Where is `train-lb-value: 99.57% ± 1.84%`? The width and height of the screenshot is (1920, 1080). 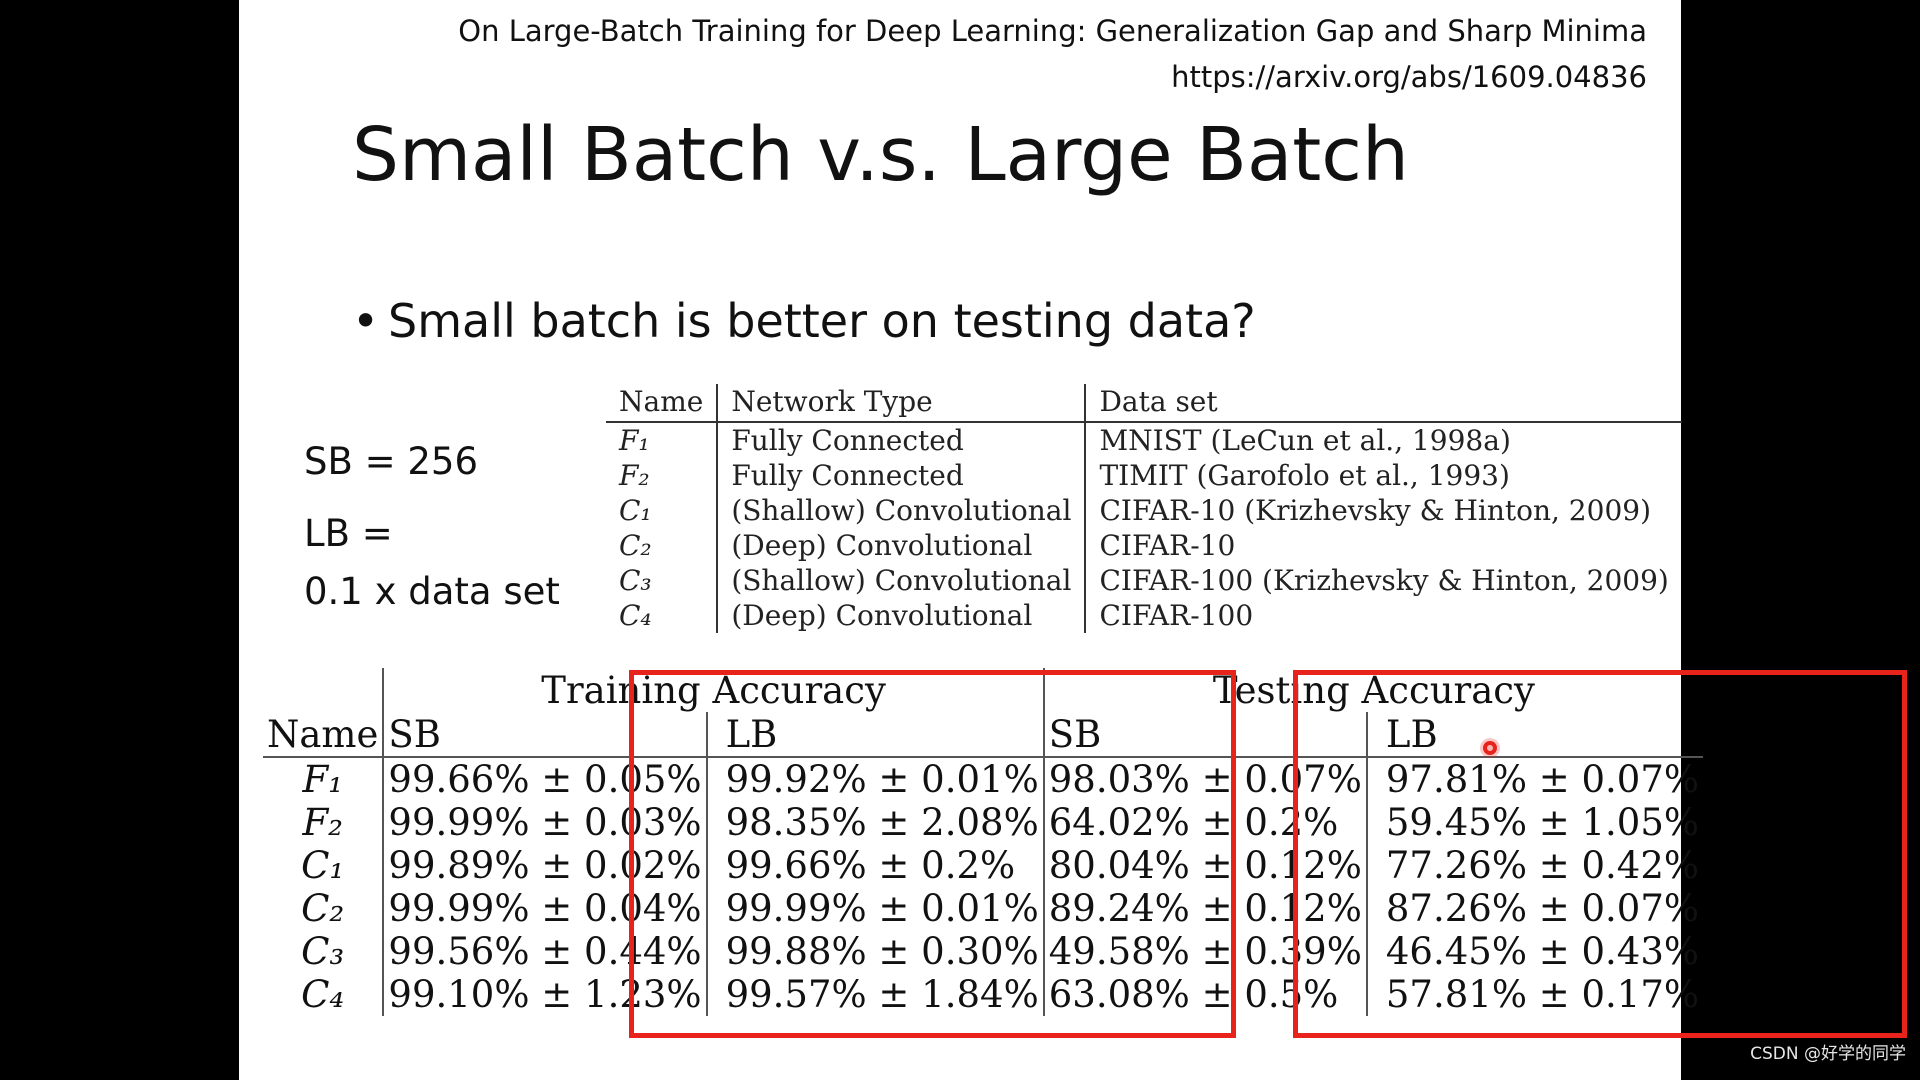 train-lb-value: 99.57% ± 1.84% is located at coordinates (882, 994).